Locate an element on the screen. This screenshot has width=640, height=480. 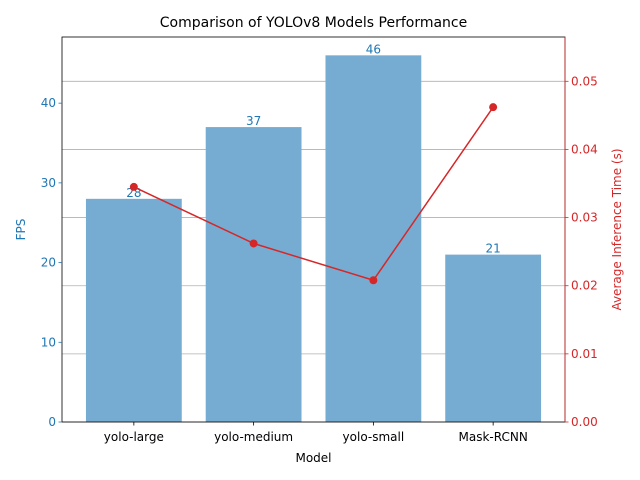
bar-data-label: 21 is located at coordinates (493, 249).